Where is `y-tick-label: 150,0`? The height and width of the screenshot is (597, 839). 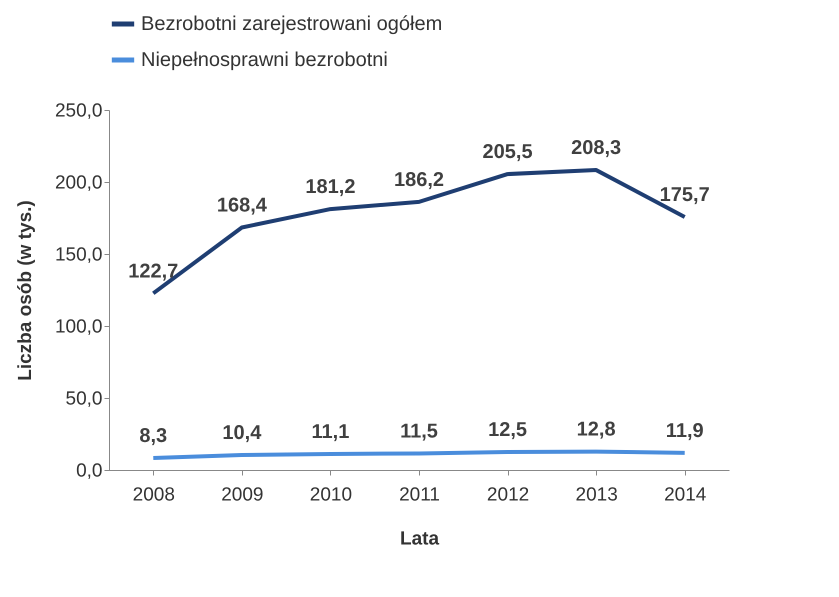 y-tick-label: 150,0 is located at coordinates (78, 255).